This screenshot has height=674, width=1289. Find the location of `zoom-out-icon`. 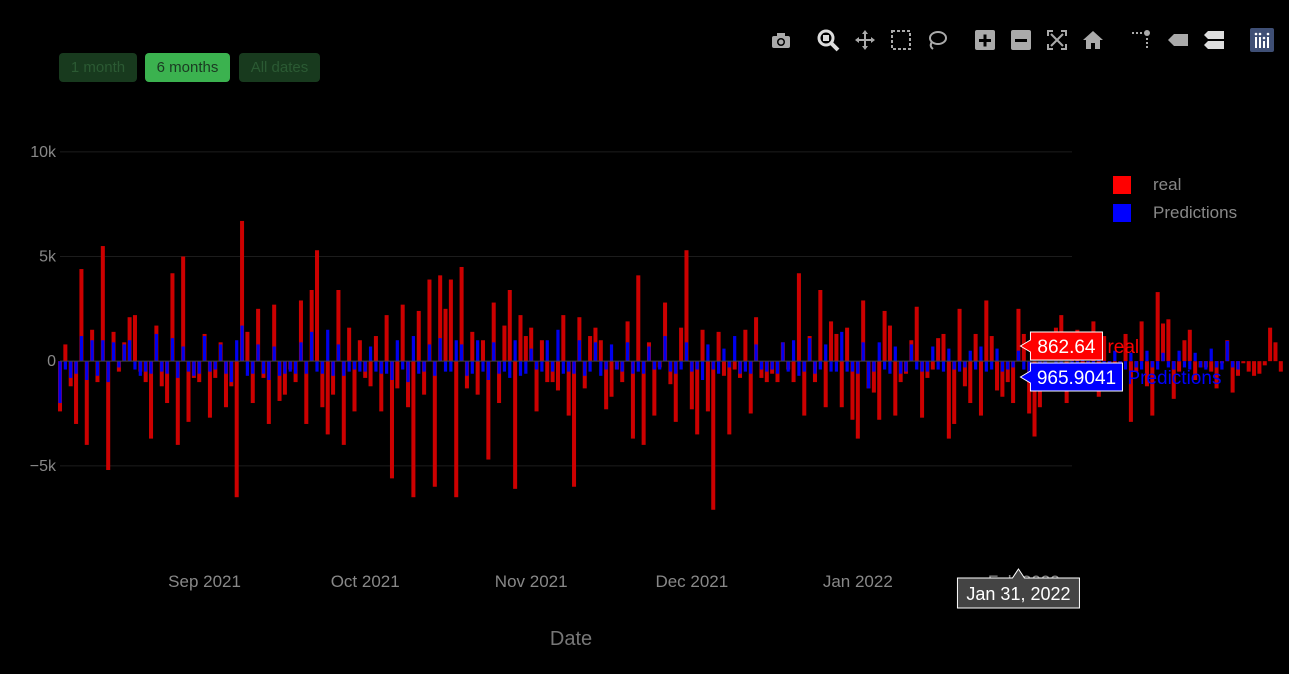

zoom-out-icon is located at coordinates (1021, 40).